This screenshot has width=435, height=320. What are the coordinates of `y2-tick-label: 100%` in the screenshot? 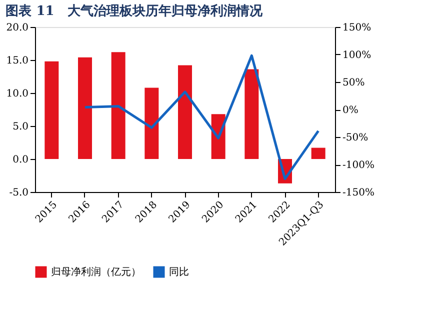 It's located at (357, 55).